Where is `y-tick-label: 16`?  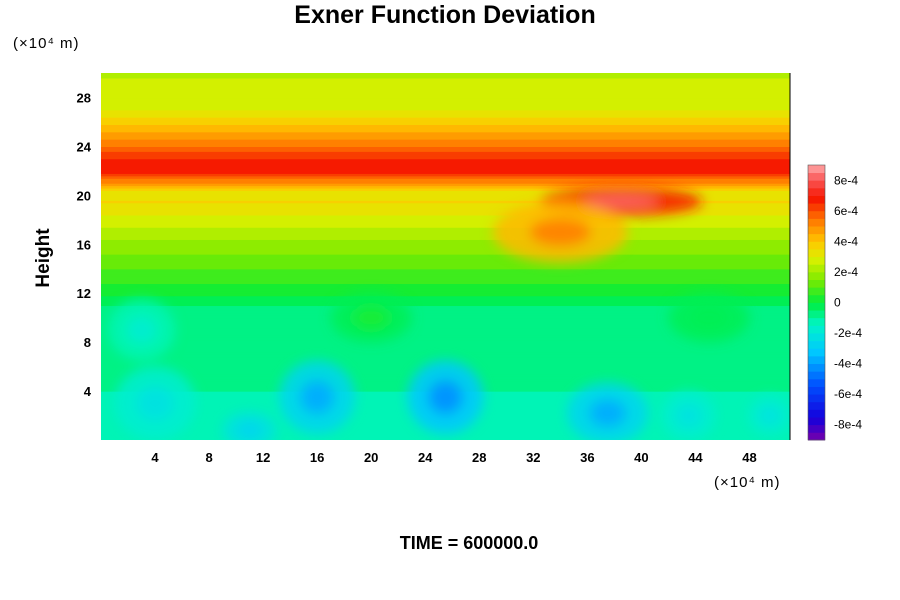
y-tick-label: 16 is located at coordinates (84, 244).